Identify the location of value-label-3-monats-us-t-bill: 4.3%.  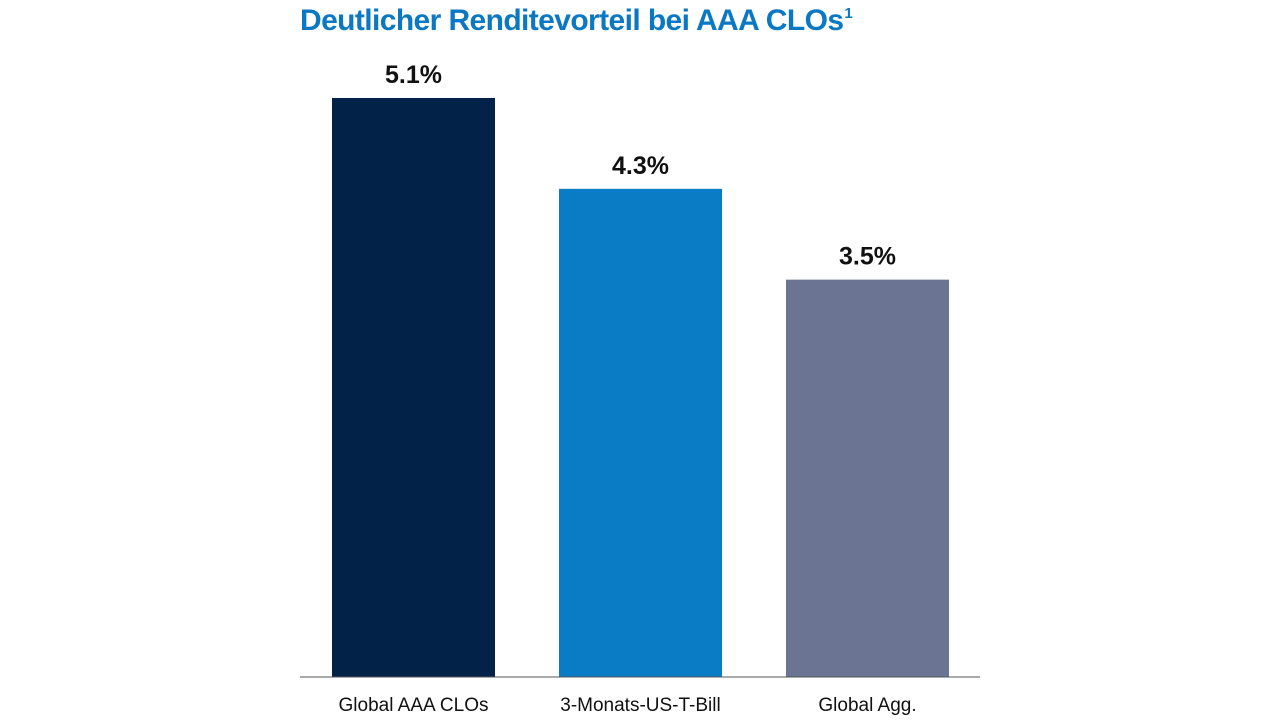
(640, 166).